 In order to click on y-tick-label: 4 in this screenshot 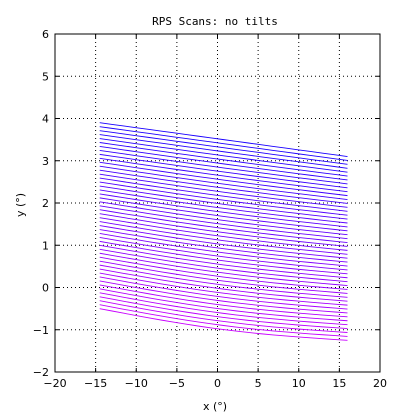, I will do `click(45, 119)`.